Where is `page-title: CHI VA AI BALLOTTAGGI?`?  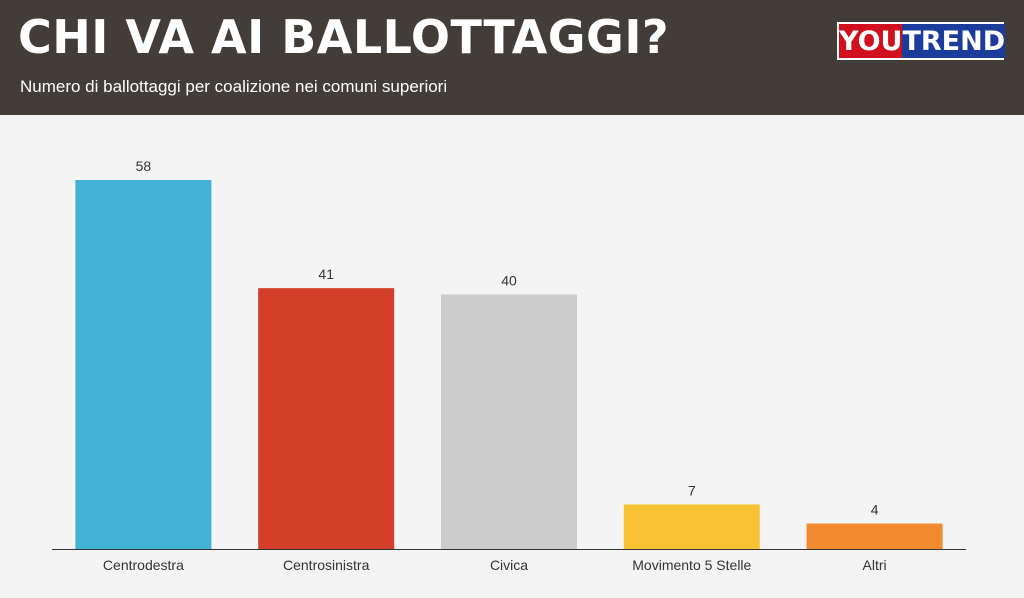 page-title: CHI VA AI BALLOTTAGGI? is located at coordinates (344, 37).